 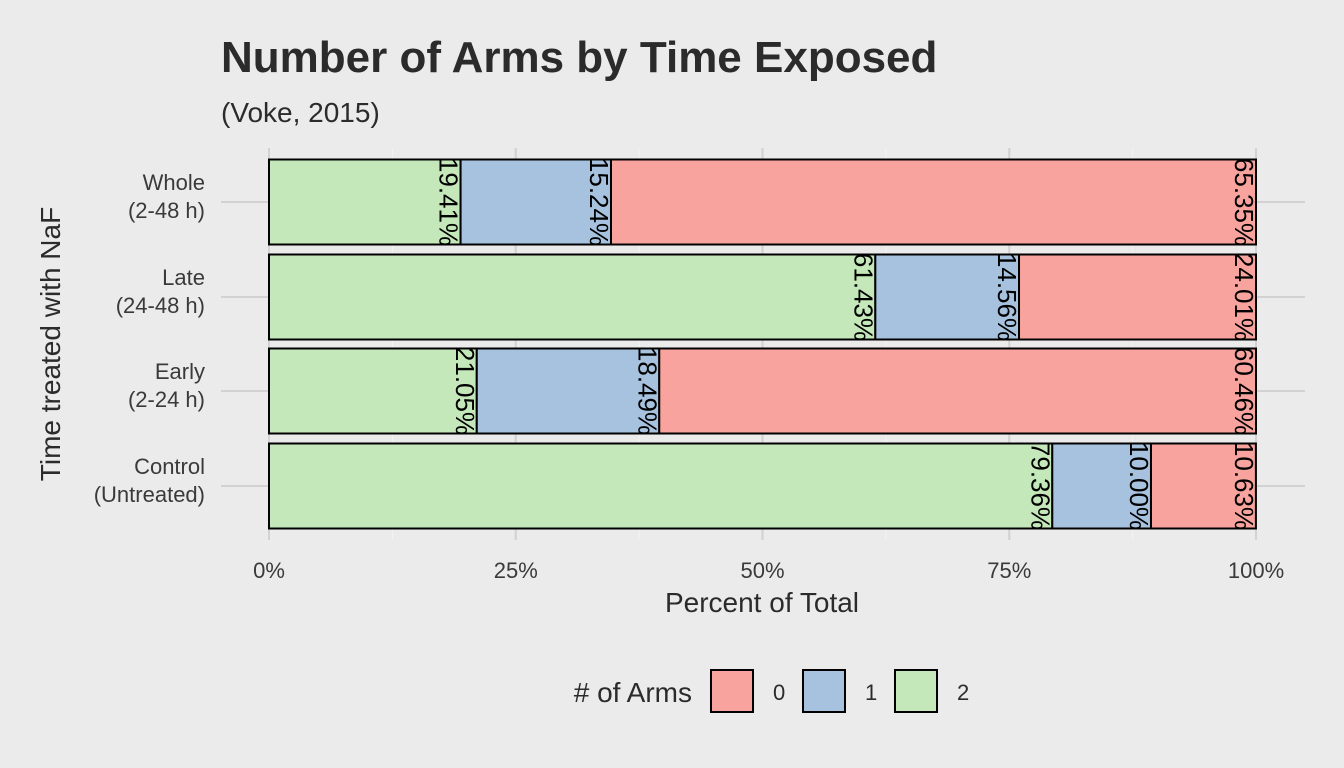 I want to click on y-tick-label: Late, so click(x=183, y=277).